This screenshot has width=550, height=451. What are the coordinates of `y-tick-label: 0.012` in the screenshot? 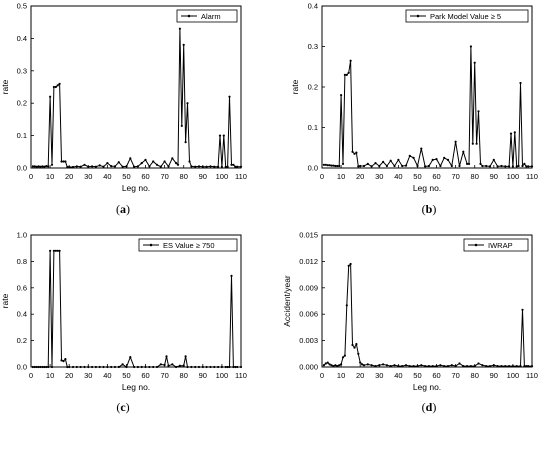 It's located at (308, 261).